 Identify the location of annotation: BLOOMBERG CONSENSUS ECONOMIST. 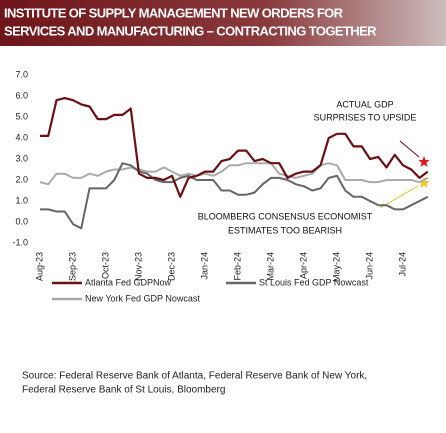
(285, 216).